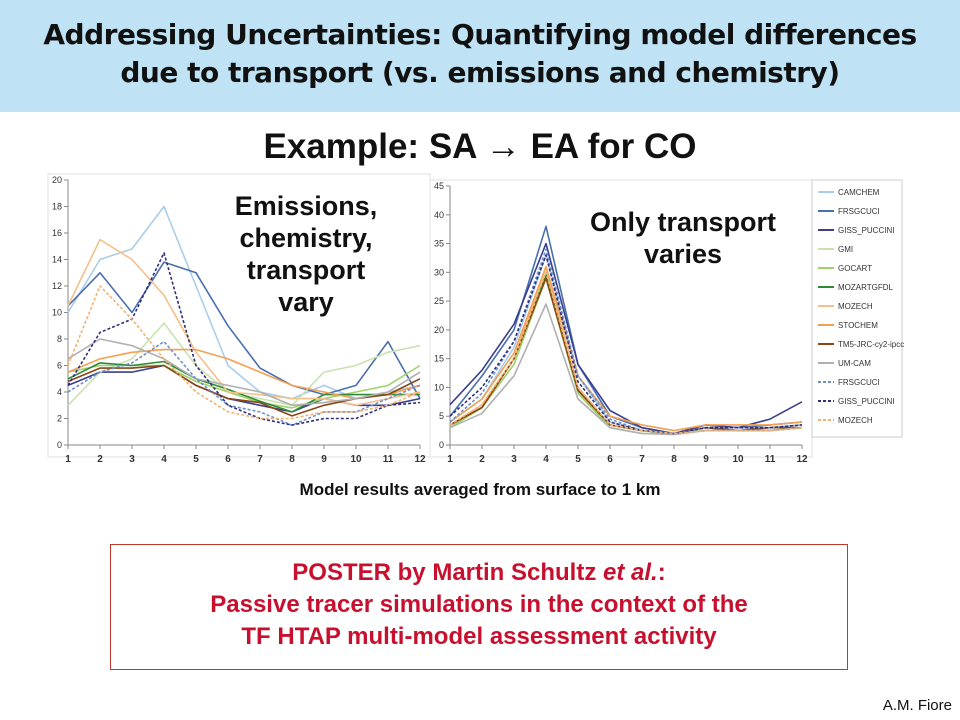 This screenshot has width=960, height=720. What do you see at coordinates (306, 302) in the screenshot?
I see `annotation-left-line: vary` at bounding box center [306, 302].